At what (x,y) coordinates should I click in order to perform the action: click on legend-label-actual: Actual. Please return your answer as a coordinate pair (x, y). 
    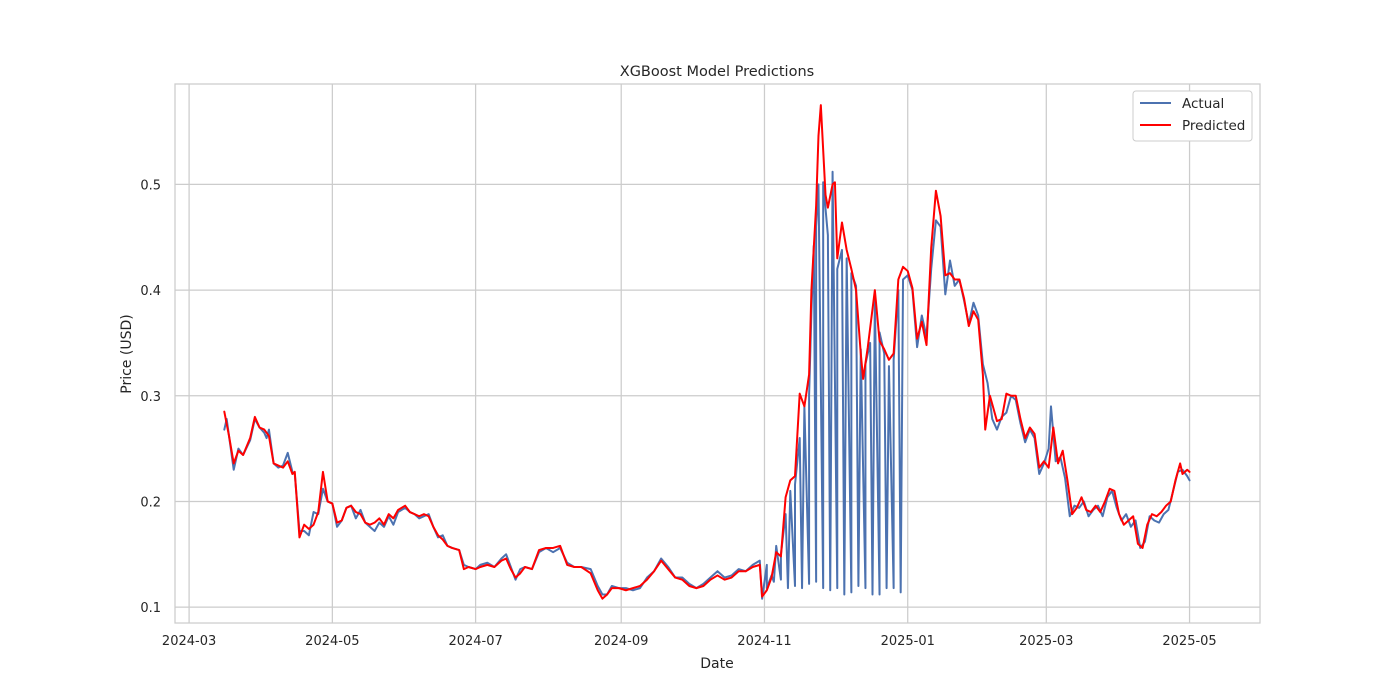
    Looking at the image, I should click on (1203, 104).